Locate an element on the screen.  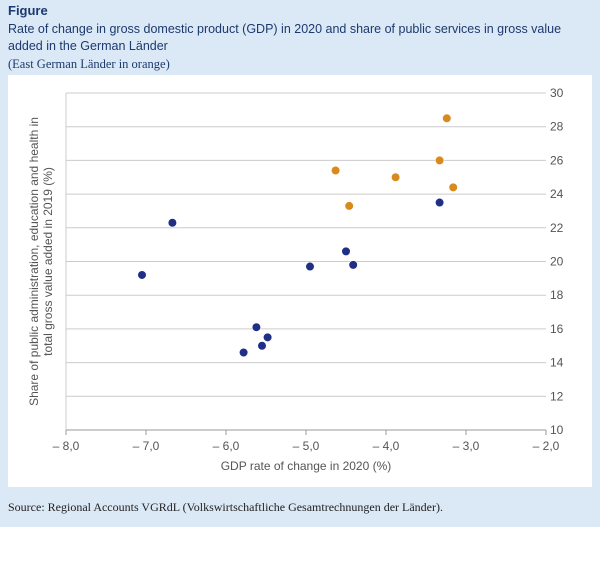
y-tick-label: 18 is located at coordinates (557, 295).